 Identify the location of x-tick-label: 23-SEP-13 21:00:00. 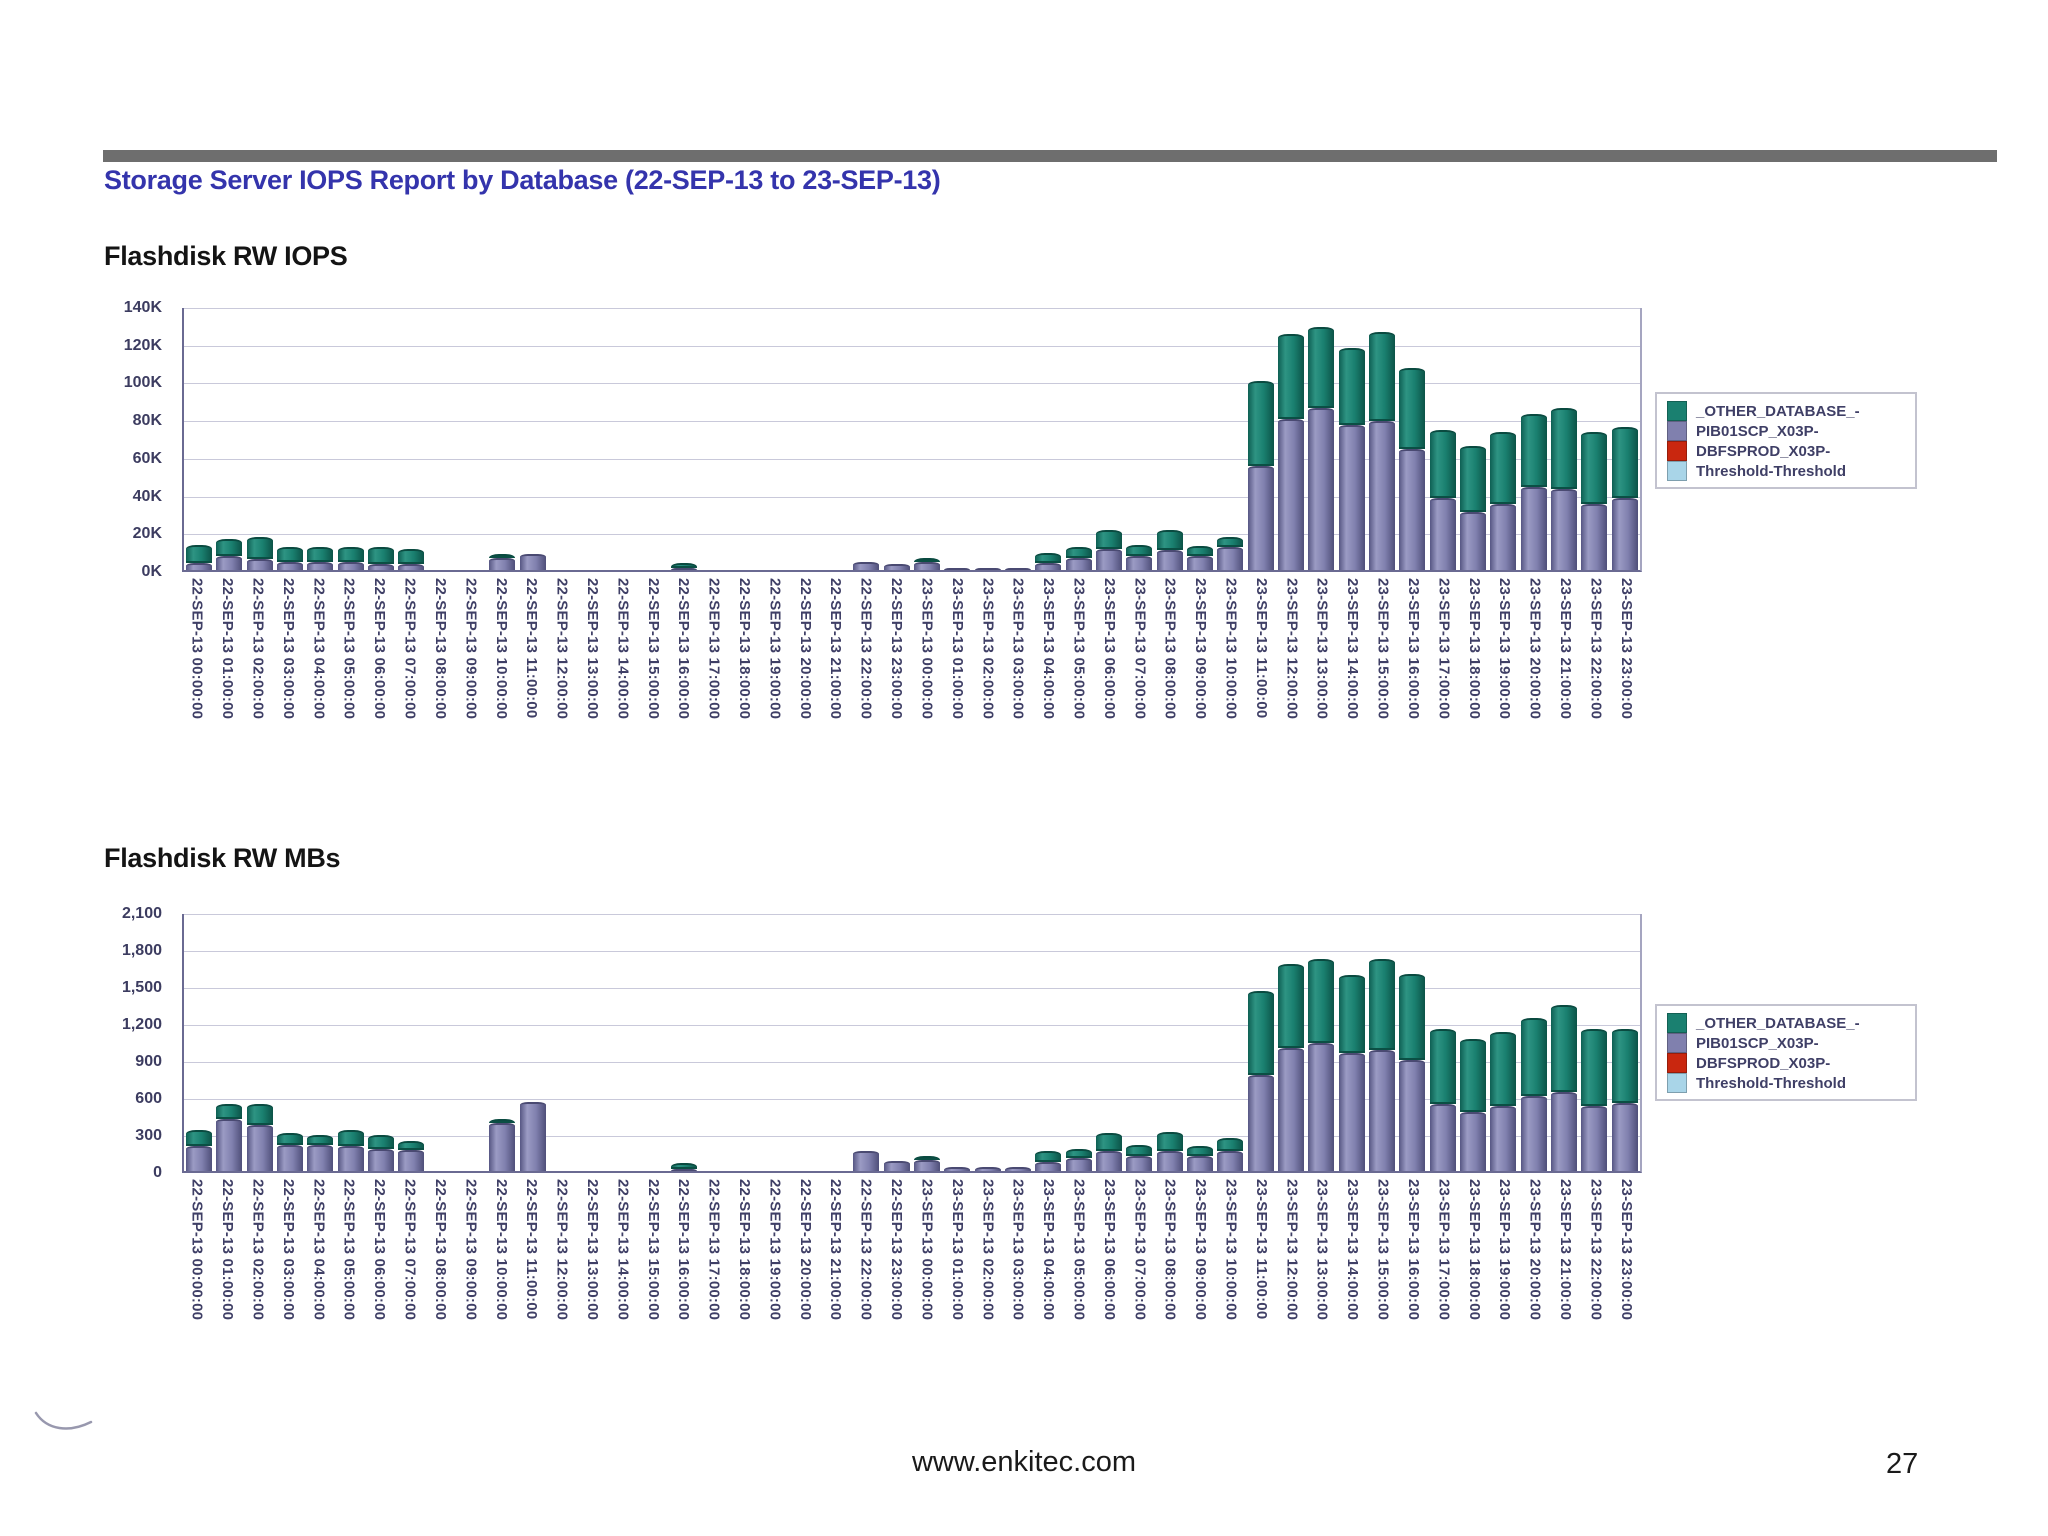
(1565, 649).